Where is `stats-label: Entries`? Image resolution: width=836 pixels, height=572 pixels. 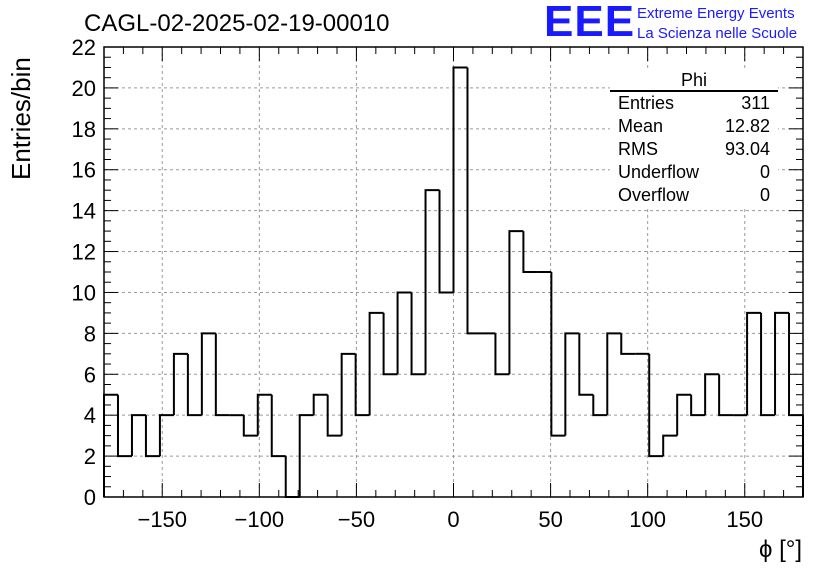
stats-label: Entries is located at coordinates (646, 103).